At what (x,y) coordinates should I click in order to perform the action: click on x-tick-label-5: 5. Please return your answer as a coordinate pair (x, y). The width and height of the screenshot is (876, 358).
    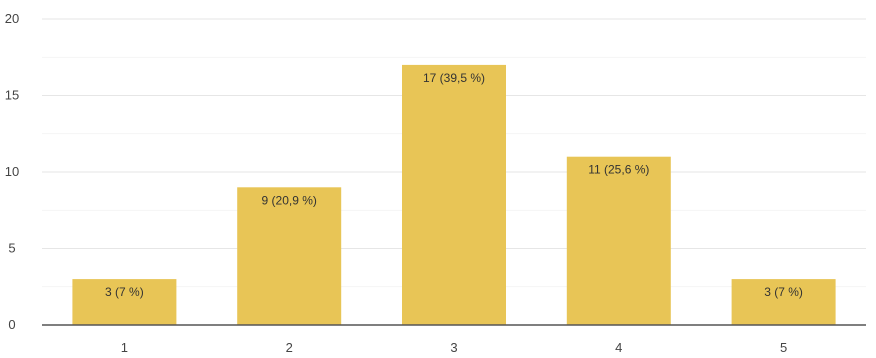
    Looking at the image, I should click on (783, 347).